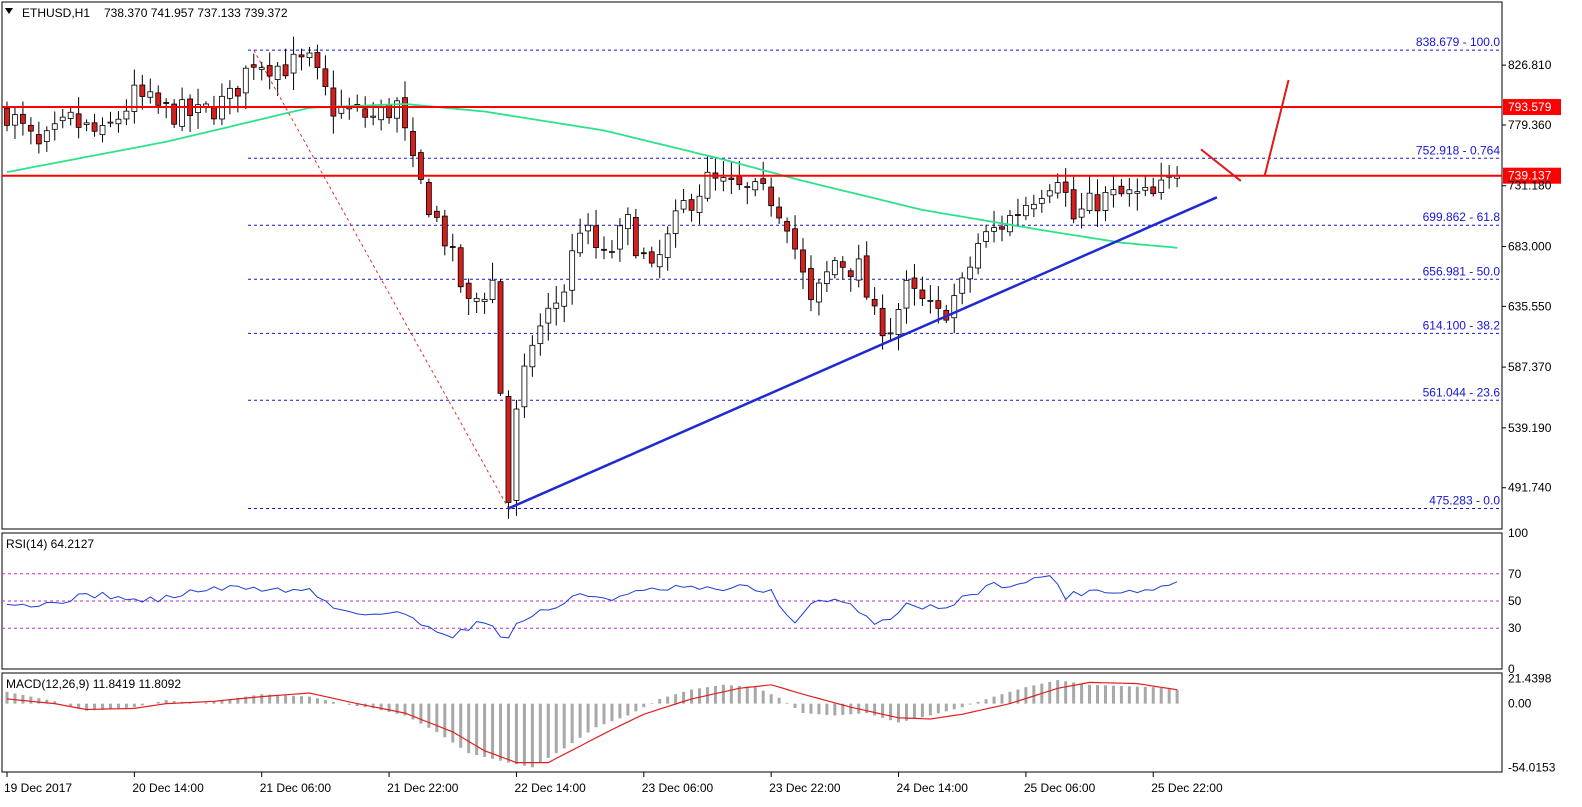  What do you see at coordinates (1462, 217) in the screenshot?
I see `fib-level-label: 699.862 - 61.8` at bounding box center [1462, 217].